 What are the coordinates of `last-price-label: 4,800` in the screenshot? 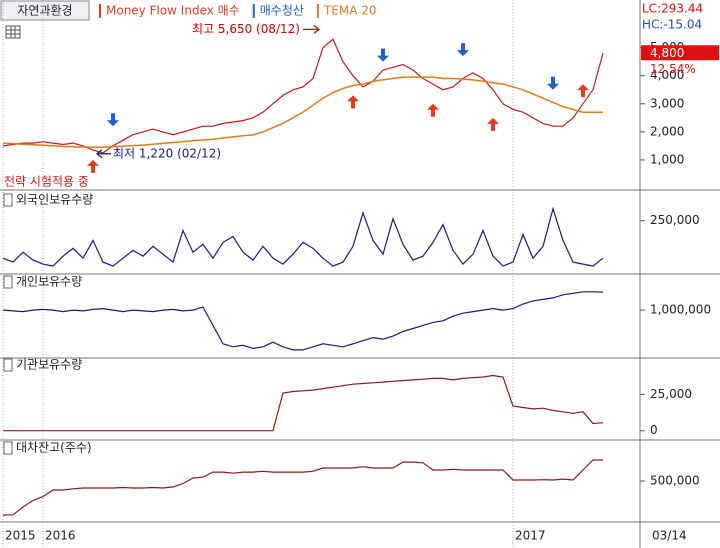 It's located at (667, 53).